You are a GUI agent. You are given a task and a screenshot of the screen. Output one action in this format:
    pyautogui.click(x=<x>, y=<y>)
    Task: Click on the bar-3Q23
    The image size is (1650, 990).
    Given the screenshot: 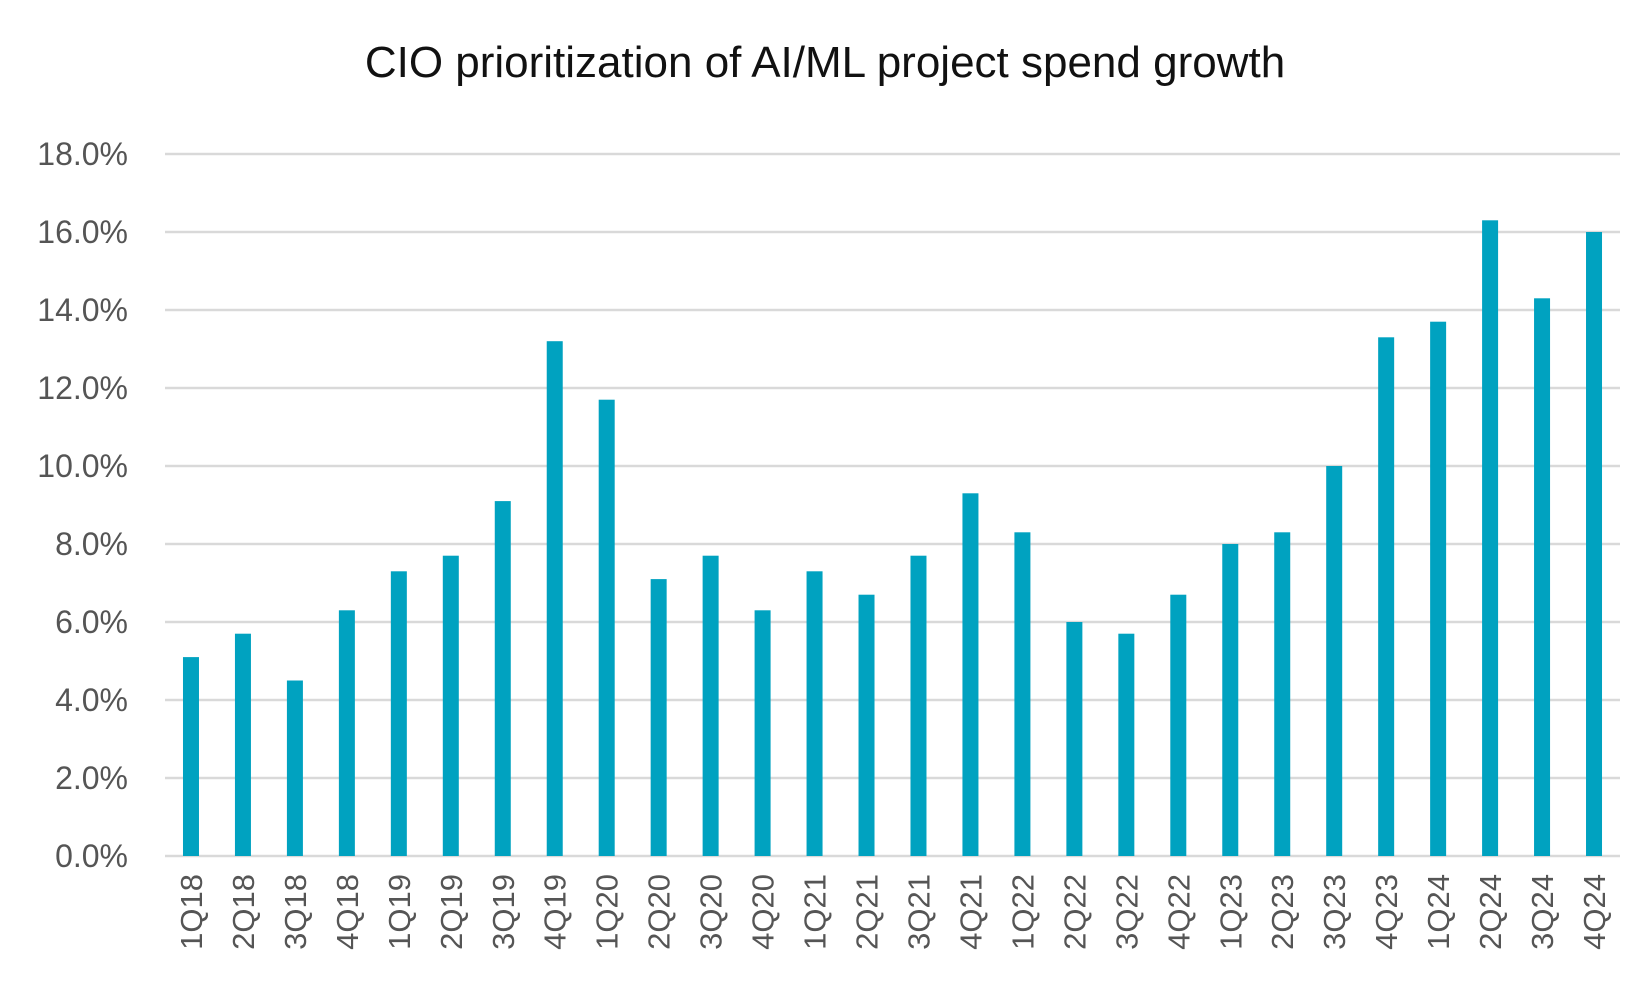 What is the action you would take?
    pyautogui.click(x=1334, y=661)
    